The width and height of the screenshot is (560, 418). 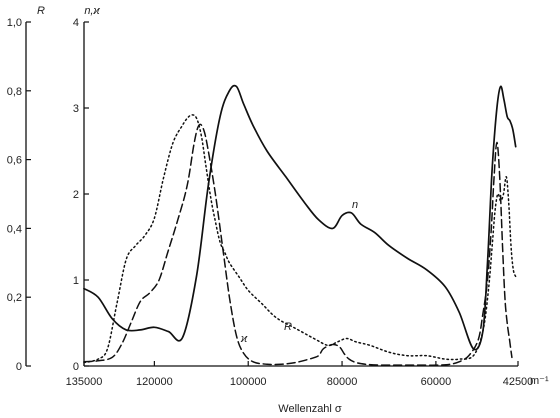 What do you see at coordinates (76, 195) in the screenshot?
I see `nk-tick-label: 2` at bounding box center [76, 195].